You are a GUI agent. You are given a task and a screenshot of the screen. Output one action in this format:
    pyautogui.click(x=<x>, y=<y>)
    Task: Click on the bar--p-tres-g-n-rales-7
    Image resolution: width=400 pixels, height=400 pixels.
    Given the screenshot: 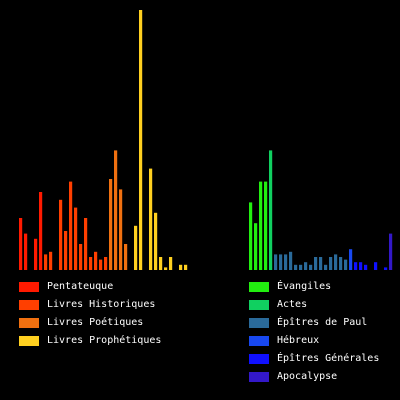 What is the action you would take?
    pyautogui.click(x=386, y=268)
    